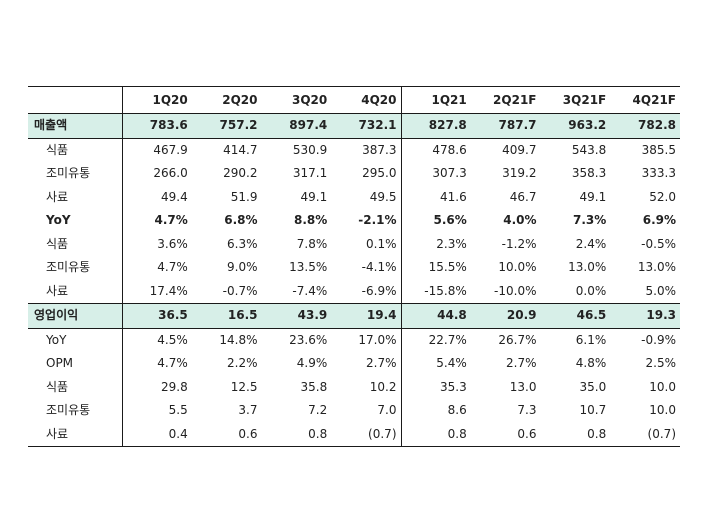 The image size is (706, 530). I want to click on table-cell: 19.4, so click(366, 316).